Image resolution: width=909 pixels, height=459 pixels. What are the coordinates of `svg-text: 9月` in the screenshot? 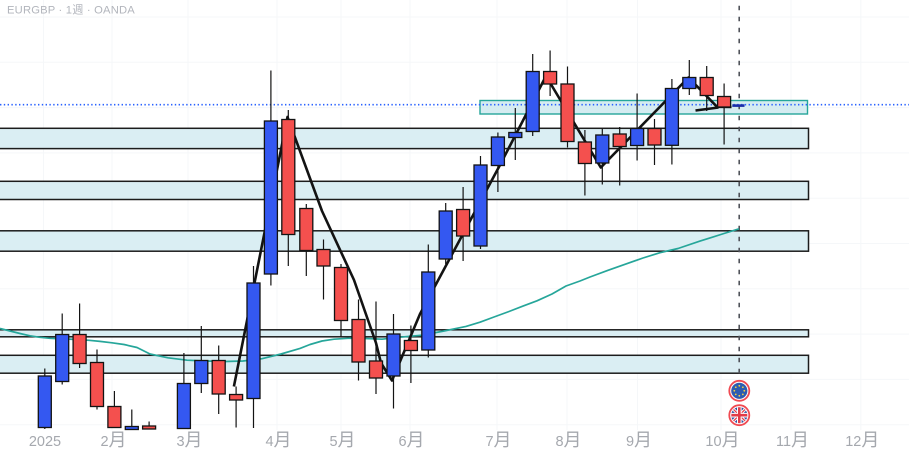 It's located at (639, 440).